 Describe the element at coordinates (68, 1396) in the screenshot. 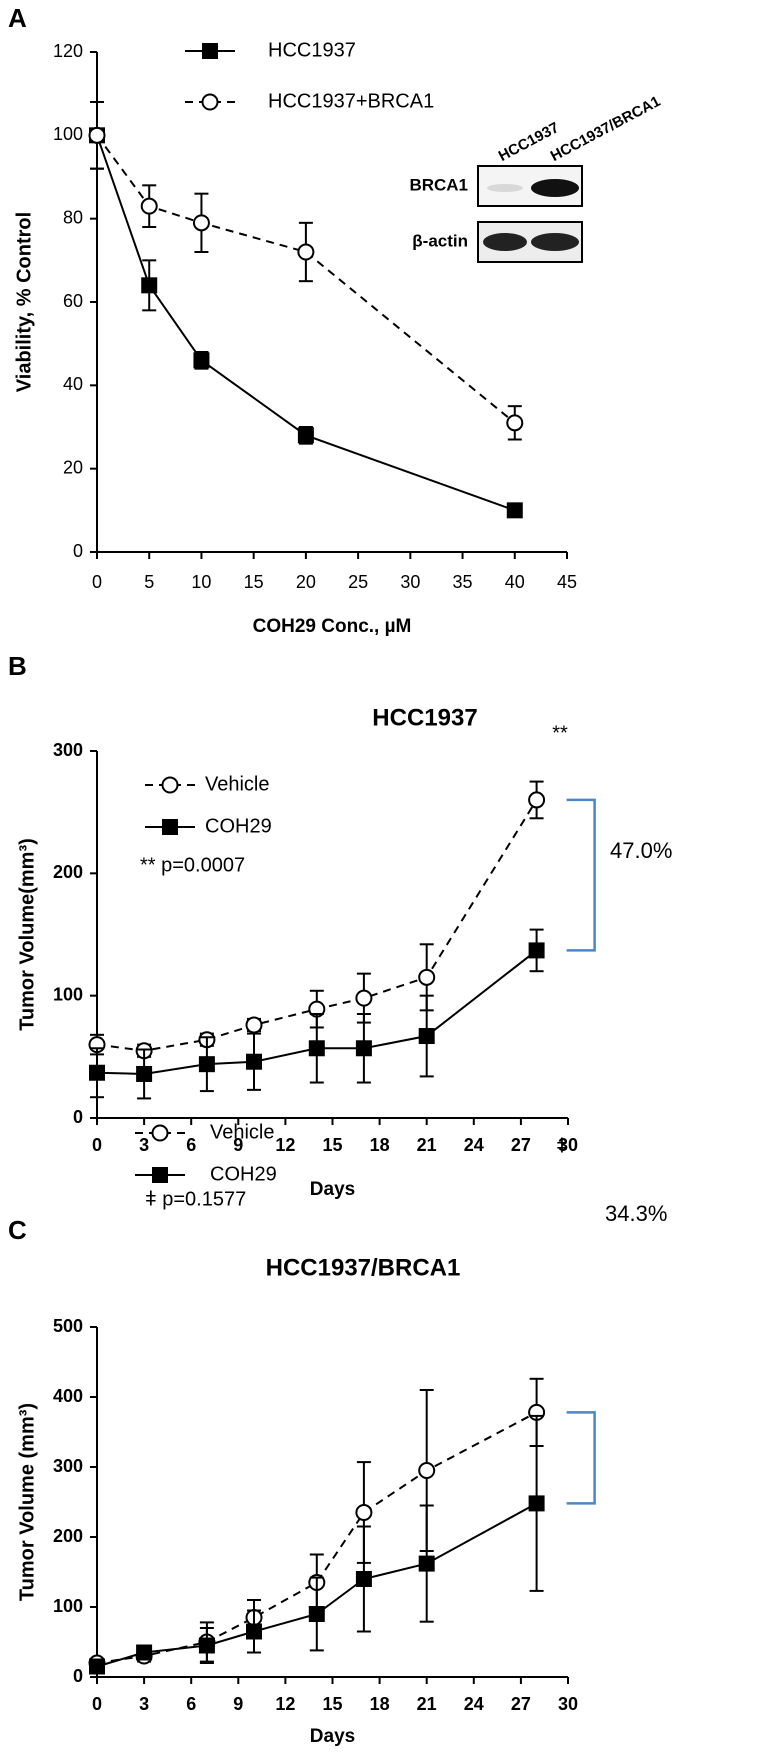

I see `y-tick-label: 400` at that location.